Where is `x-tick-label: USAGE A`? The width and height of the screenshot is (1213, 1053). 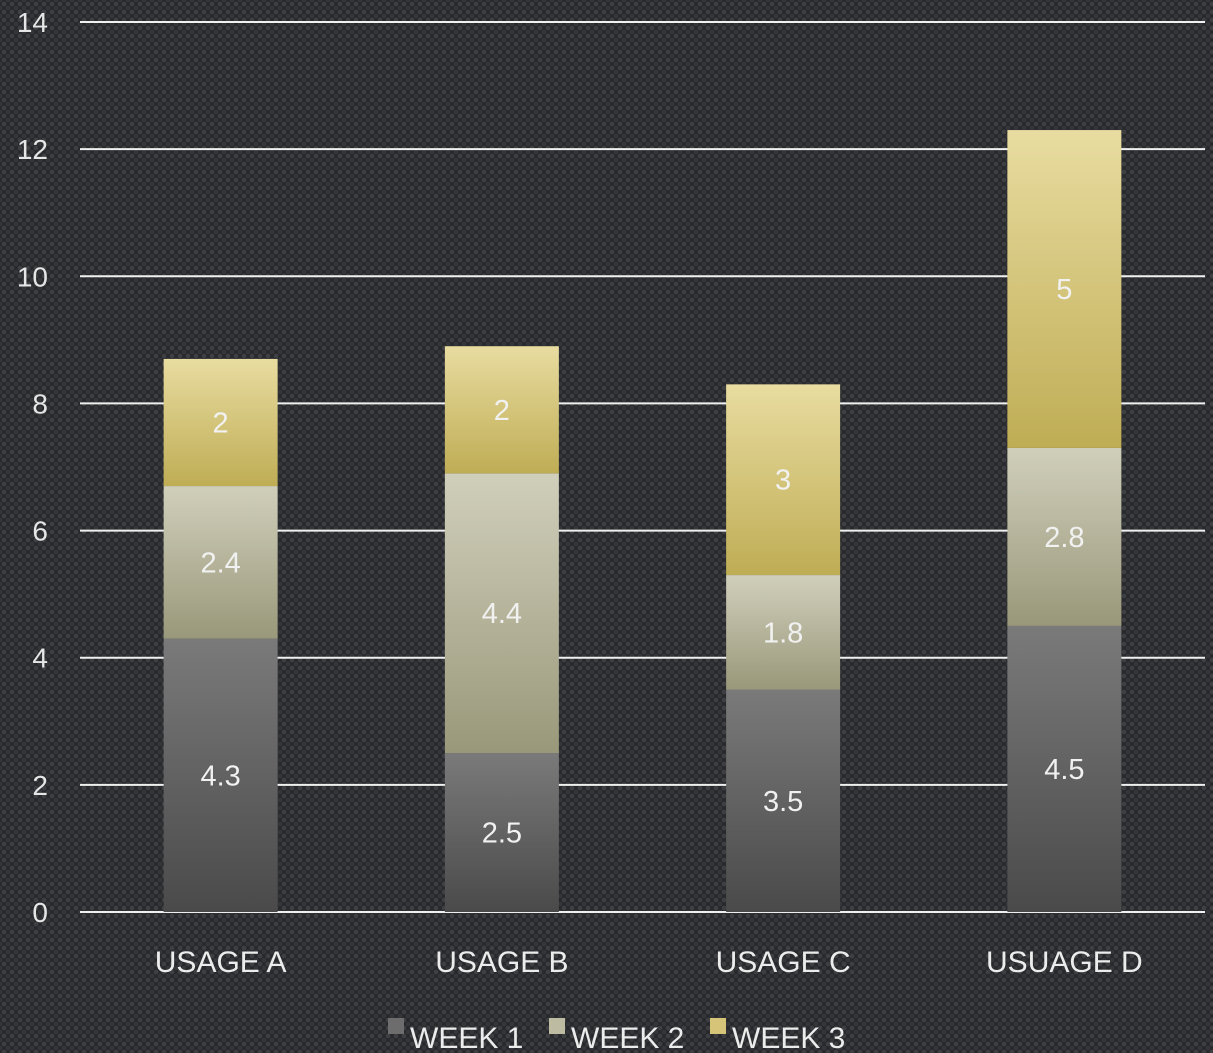 x-tick-label: USAGE A is located at coordinates (221, 962).